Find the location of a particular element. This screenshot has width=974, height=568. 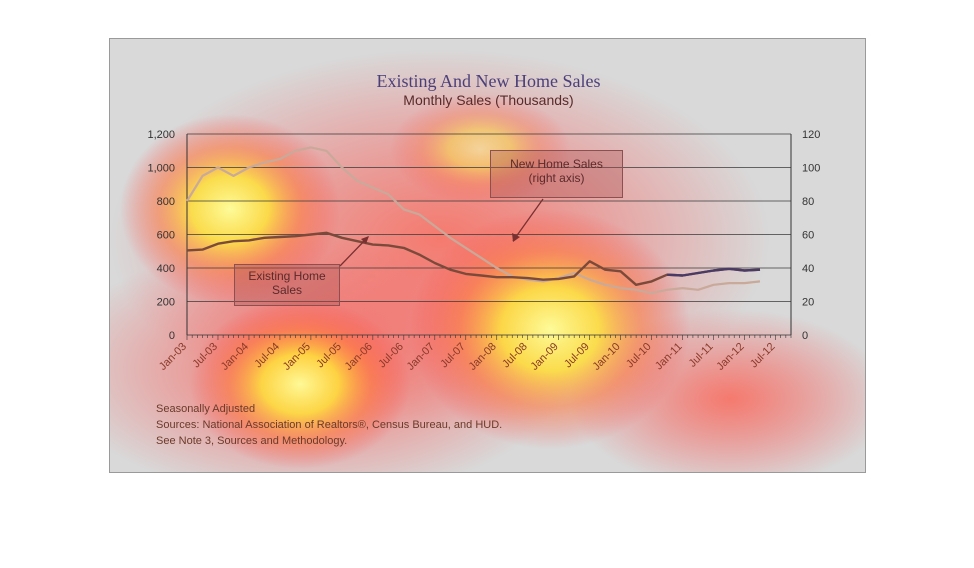

callout-new-arrowhead is located at coordinates (516, 237).